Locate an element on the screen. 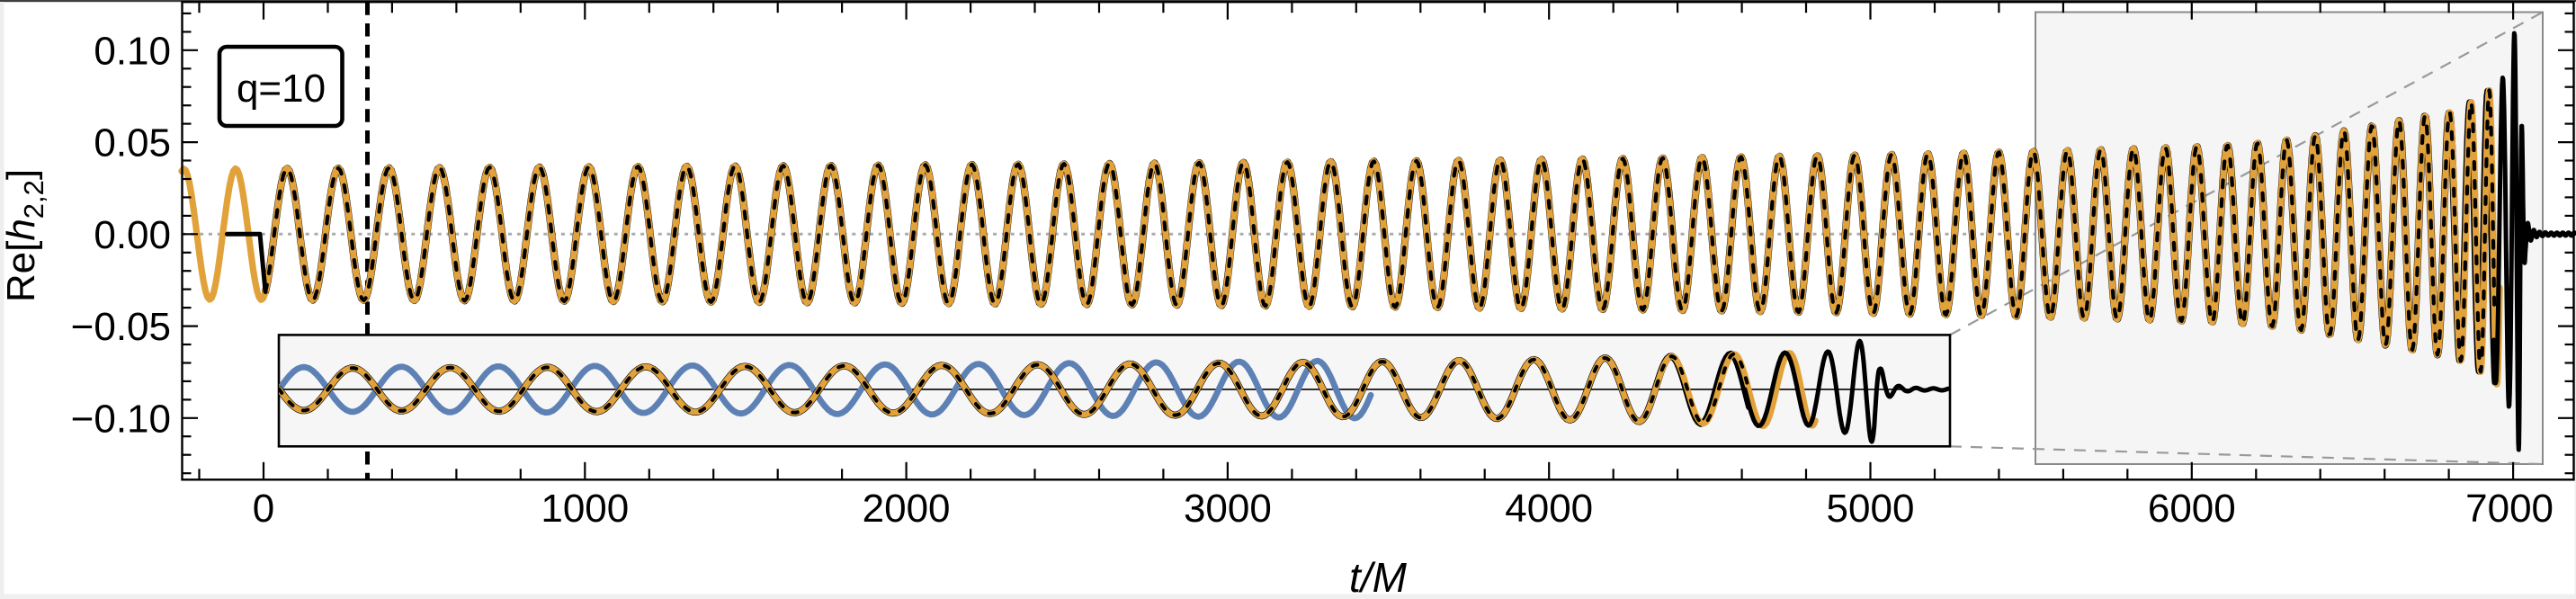 The width and height of the screenshot is (2576, 599). svg-text: 0 is located at coordinates (263, 509).